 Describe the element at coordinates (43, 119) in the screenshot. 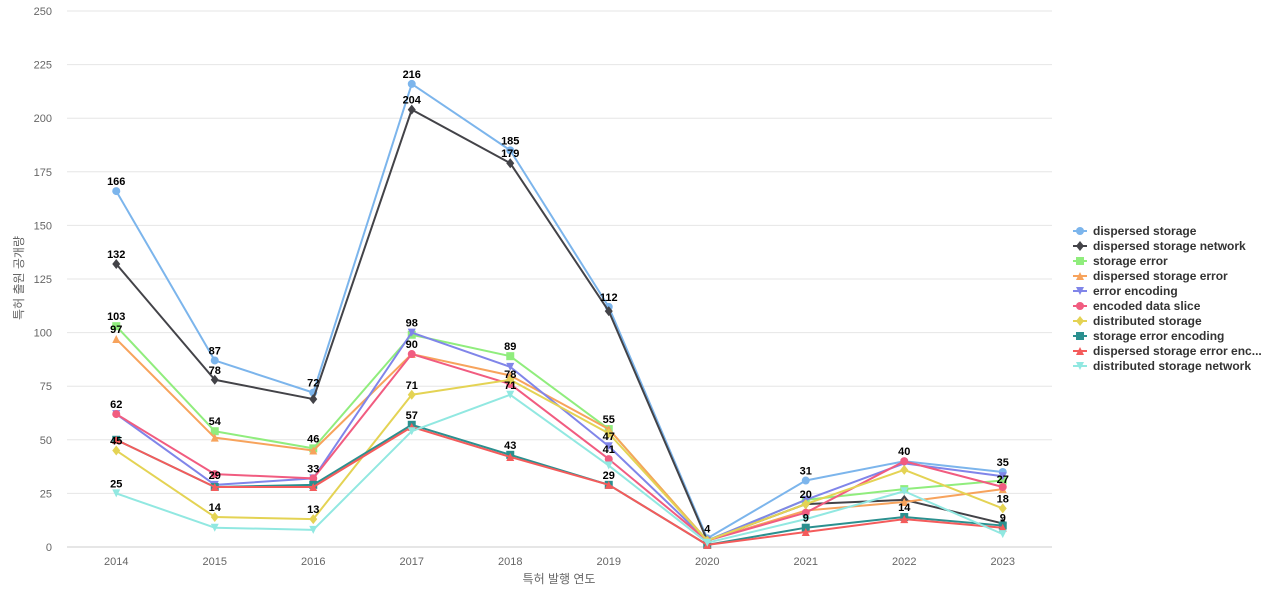

I see `y-tick-label: 200` at that location.